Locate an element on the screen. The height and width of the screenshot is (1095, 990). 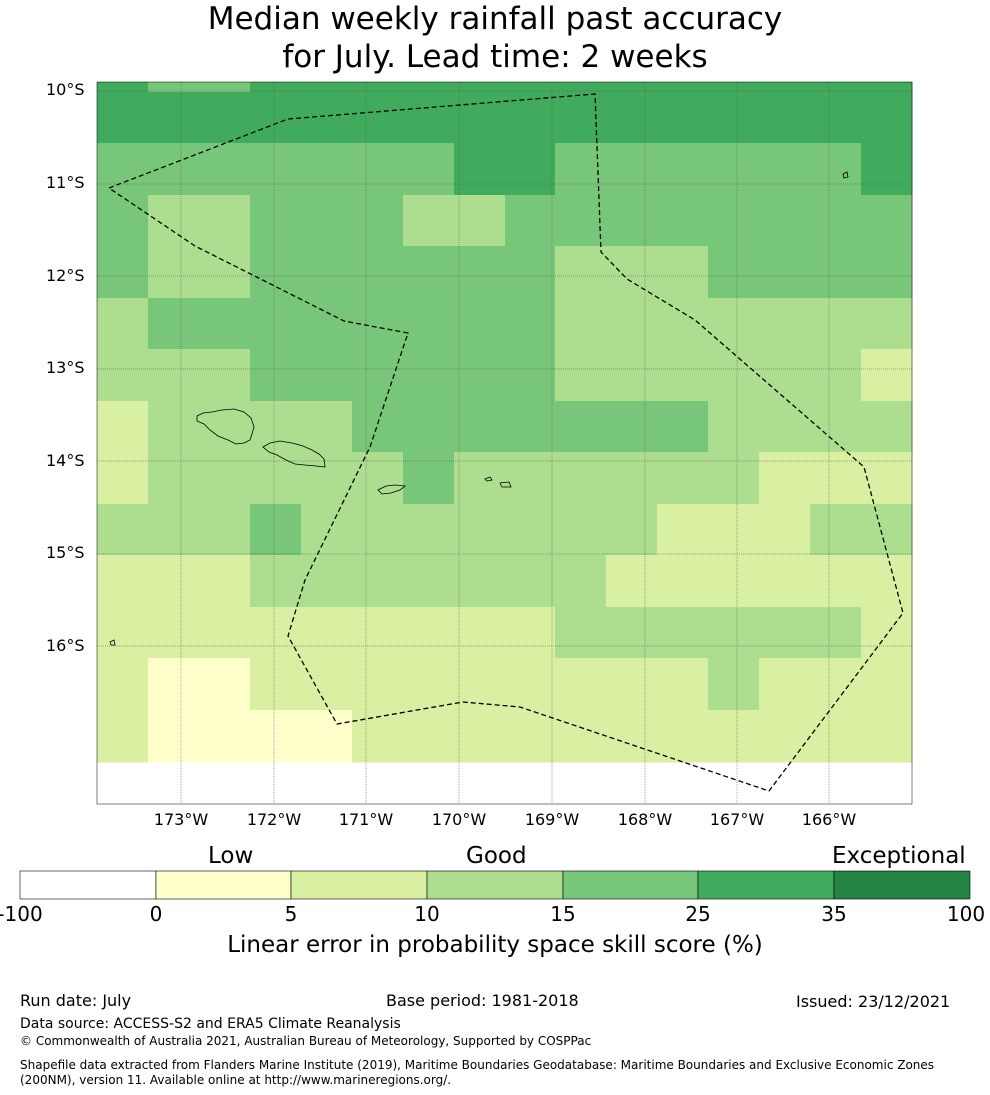
legend-tick: 10 is located at coordinates (427, 914).